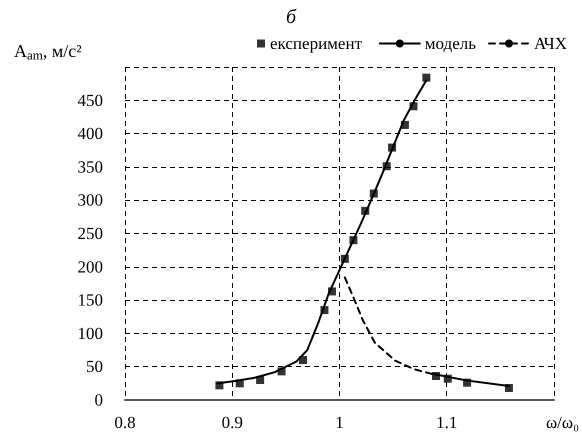 Image resolution: width=582 pixels, height=438 pixels. I want to click on x-tick-label: 0.9, so click(232, 422).